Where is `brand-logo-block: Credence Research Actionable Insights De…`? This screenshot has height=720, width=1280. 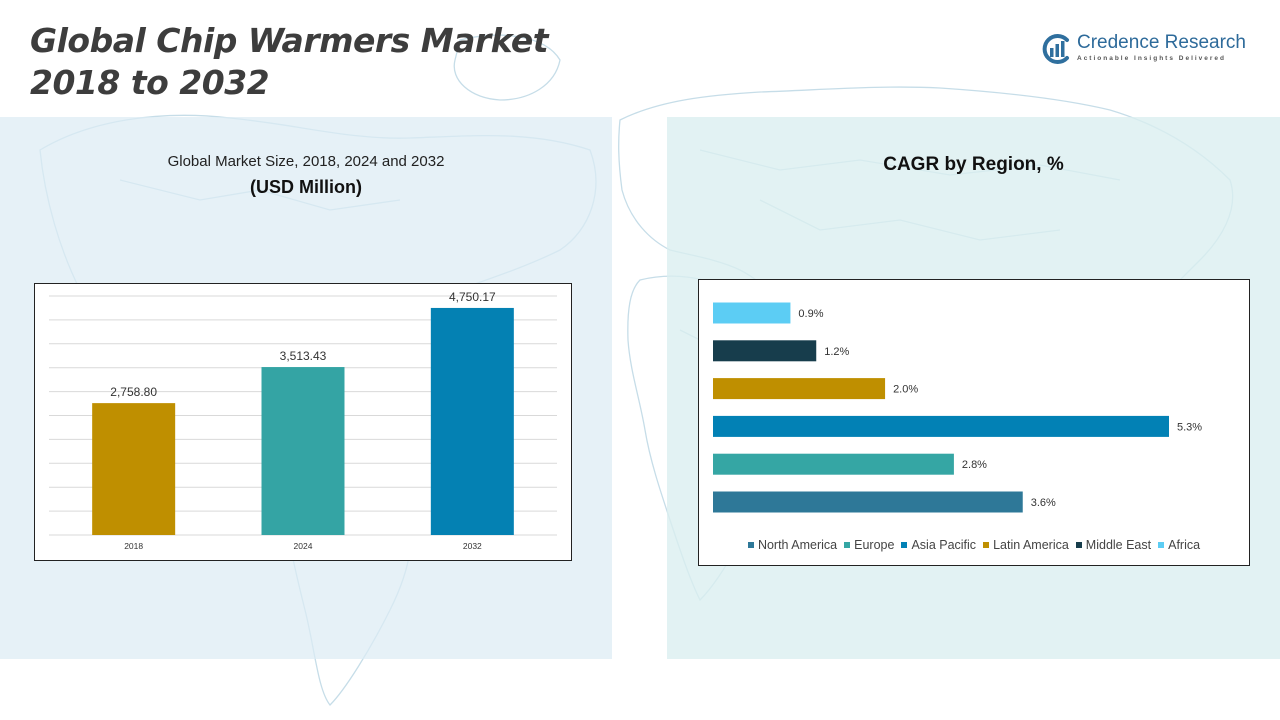
brand-logo-block: Credence Research Actionable Insights De… is located at coordinates (1150, 50).